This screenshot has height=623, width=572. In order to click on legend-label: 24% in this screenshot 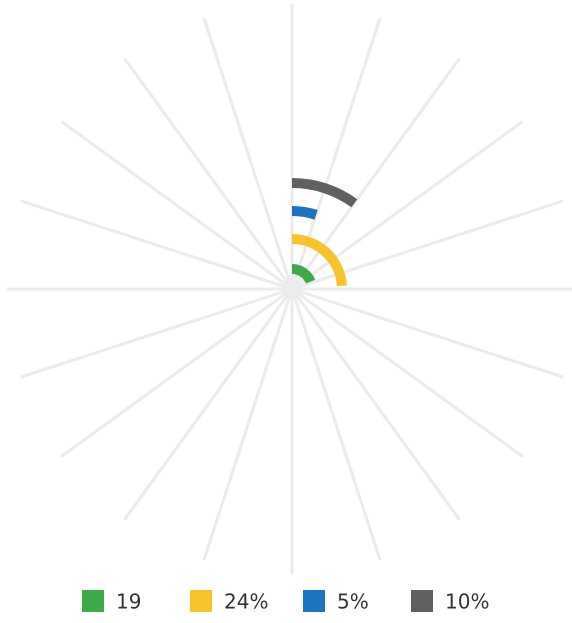, I will do `click(246, 602)`.